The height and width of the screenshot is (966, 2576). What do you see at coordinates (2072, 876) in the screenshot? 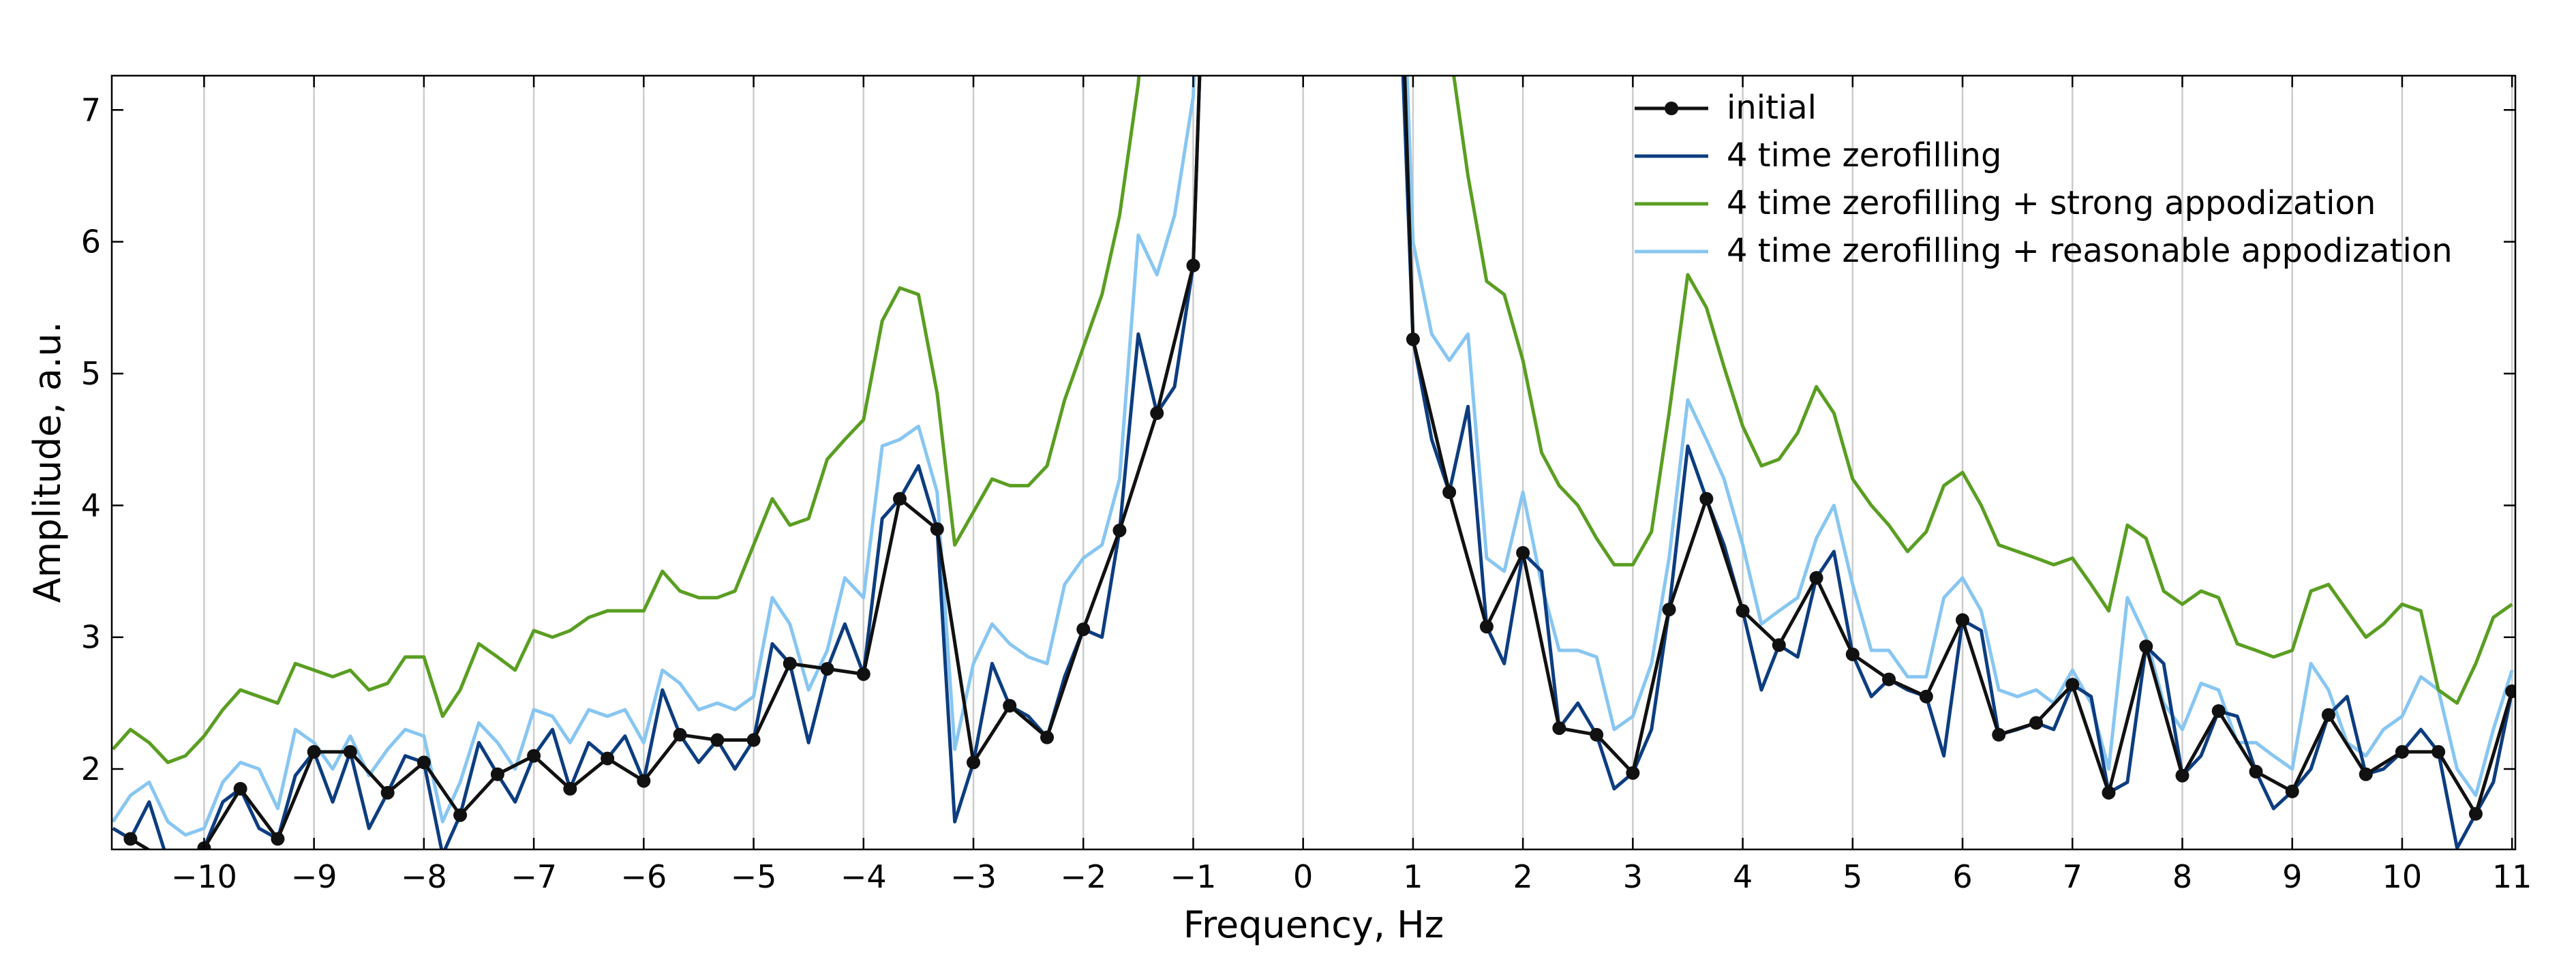
I see `x-tick-label: 7` at bounding box center [2072, 876].